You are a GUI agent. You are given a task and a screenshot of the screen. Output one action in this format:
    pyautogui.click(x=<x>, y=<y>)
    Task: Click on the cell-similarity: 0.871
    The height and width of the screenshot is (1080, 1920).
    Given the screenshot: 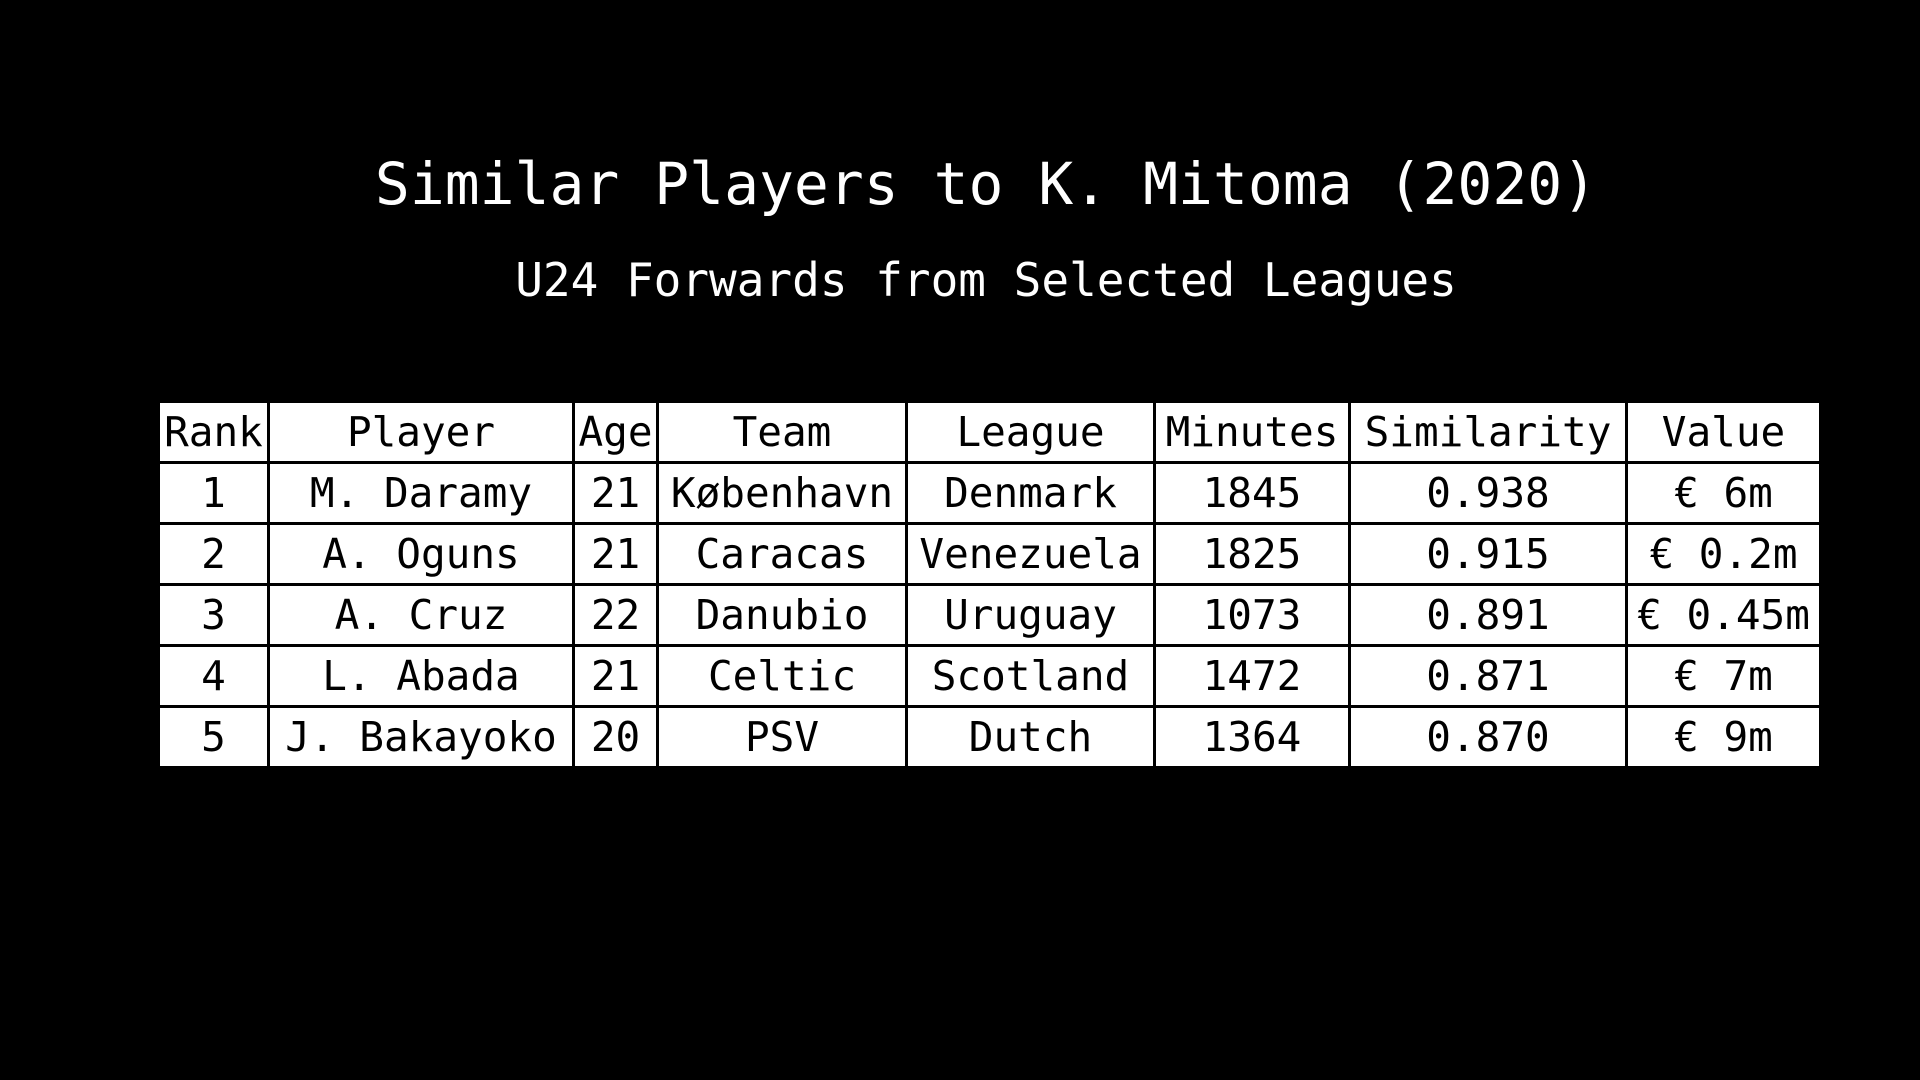 What is the action you would take?
    pyautogui.click(x=1488, y=676)
    